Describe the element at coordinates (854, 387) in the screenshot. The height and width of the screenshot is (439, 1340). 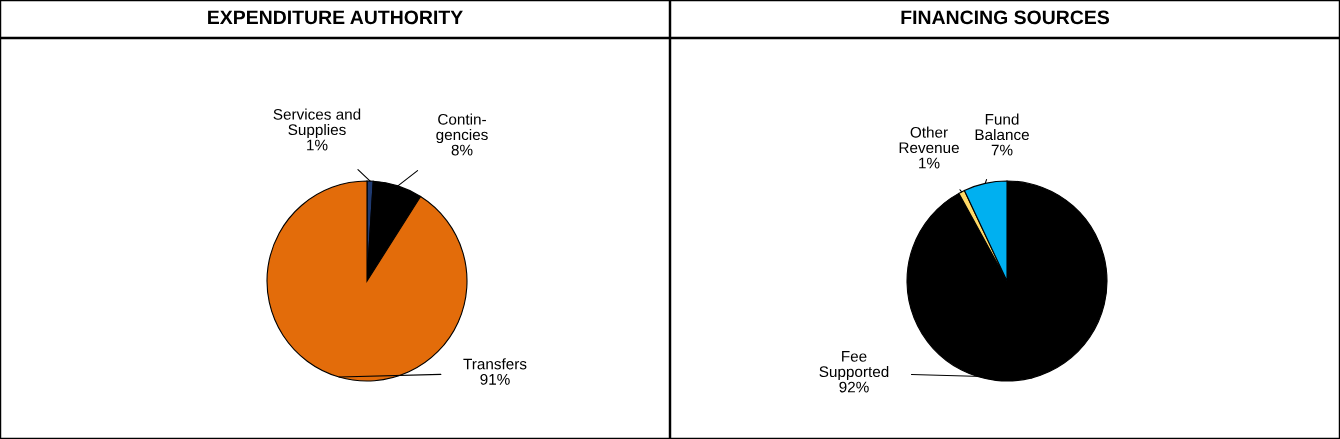
I see `data-label: 92%` at that location.